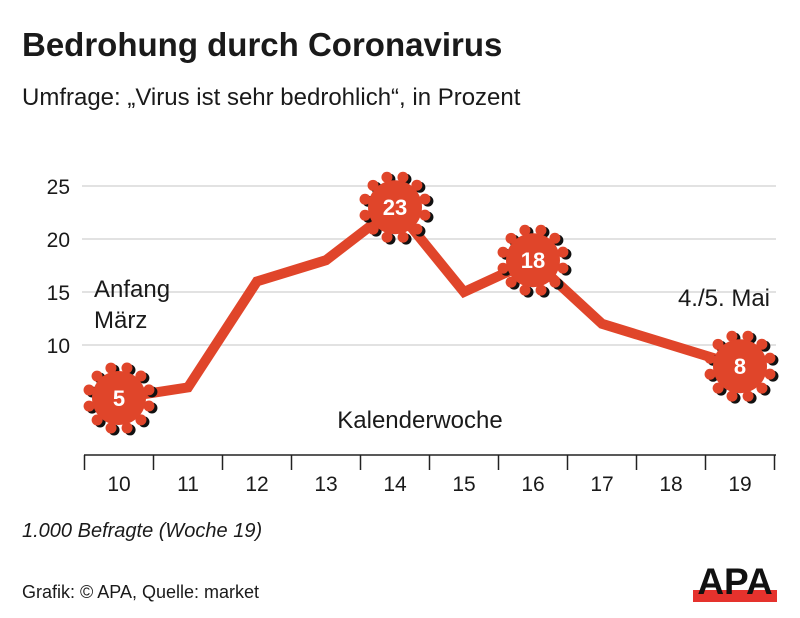  What do you see at coordinates (601, 484) in the screenshot?
I see `x-tick-label: 17` at bounding box center [601, 484].